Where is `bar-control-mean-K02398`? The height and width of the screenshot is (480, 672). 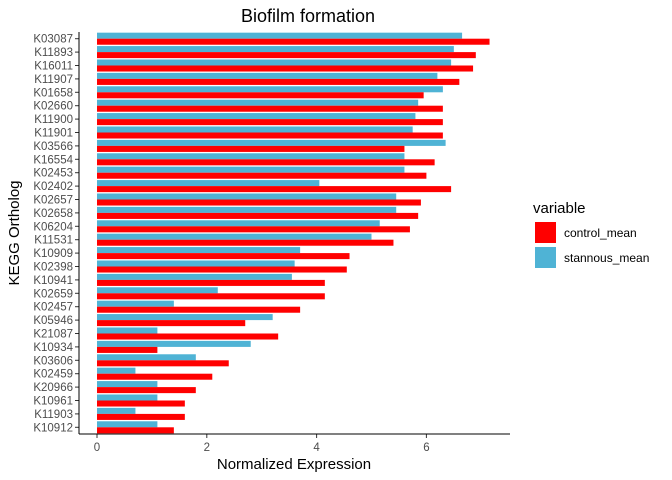 bar-control-mean-K02398 is located at coordinates (222, 269).